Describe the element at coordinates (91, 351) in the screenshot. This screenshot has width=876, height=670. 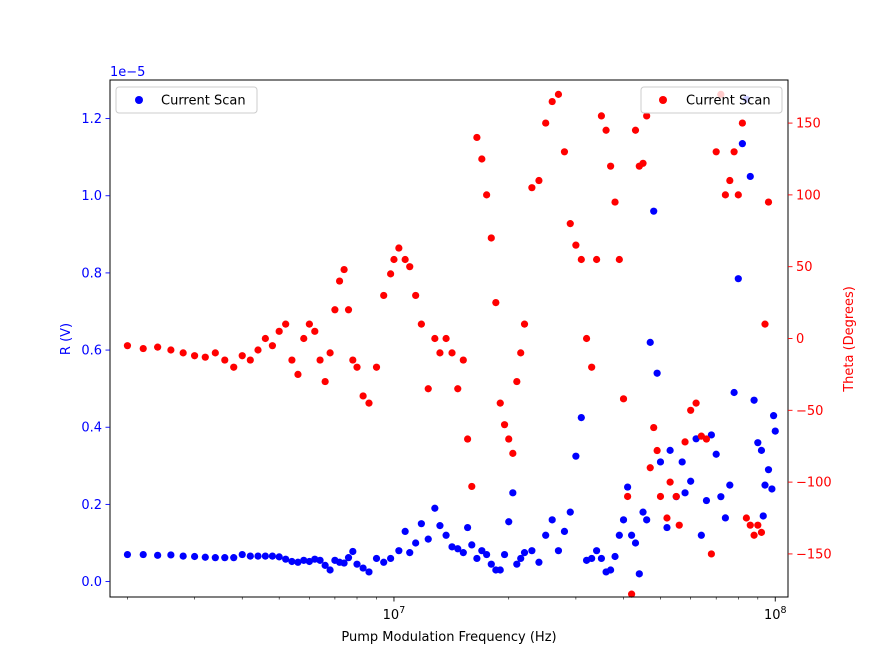
I see `left-tick-label-3: 0.6` at that location.